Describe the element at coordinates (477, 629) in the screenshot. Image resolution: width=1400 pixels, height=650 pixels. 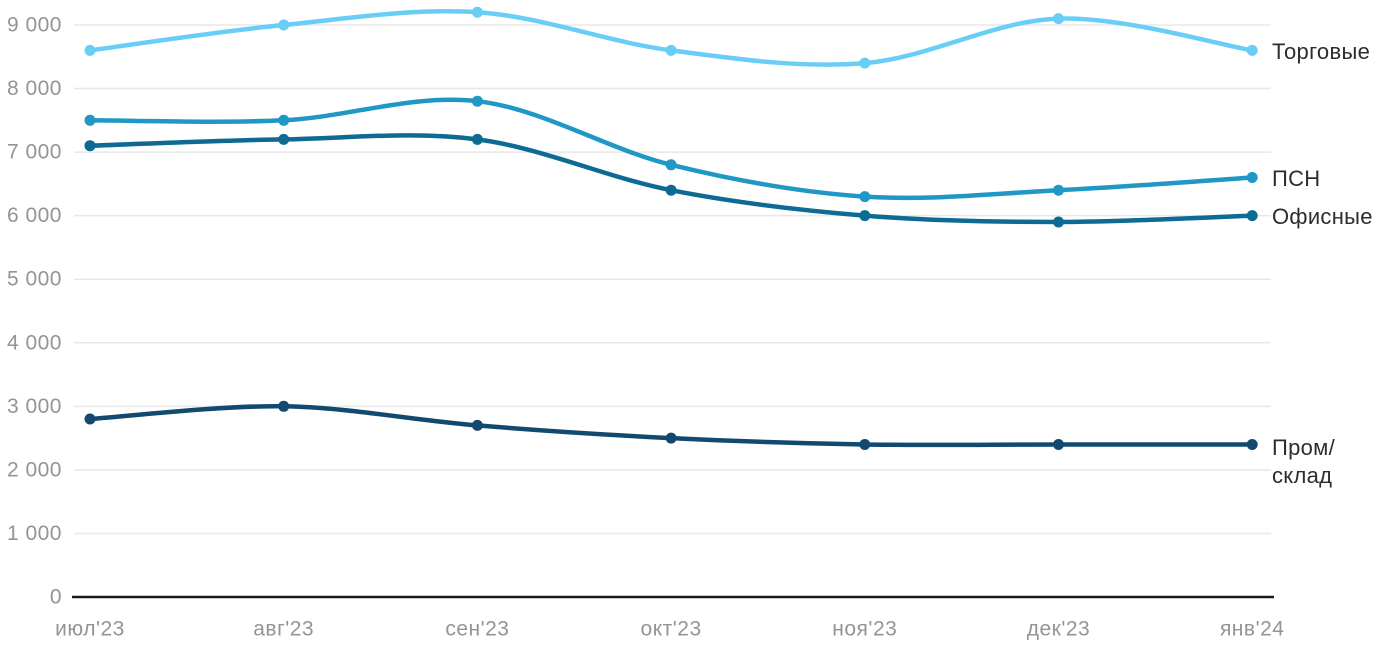
I see `x-axis-tick-label: сен'23` at that location.